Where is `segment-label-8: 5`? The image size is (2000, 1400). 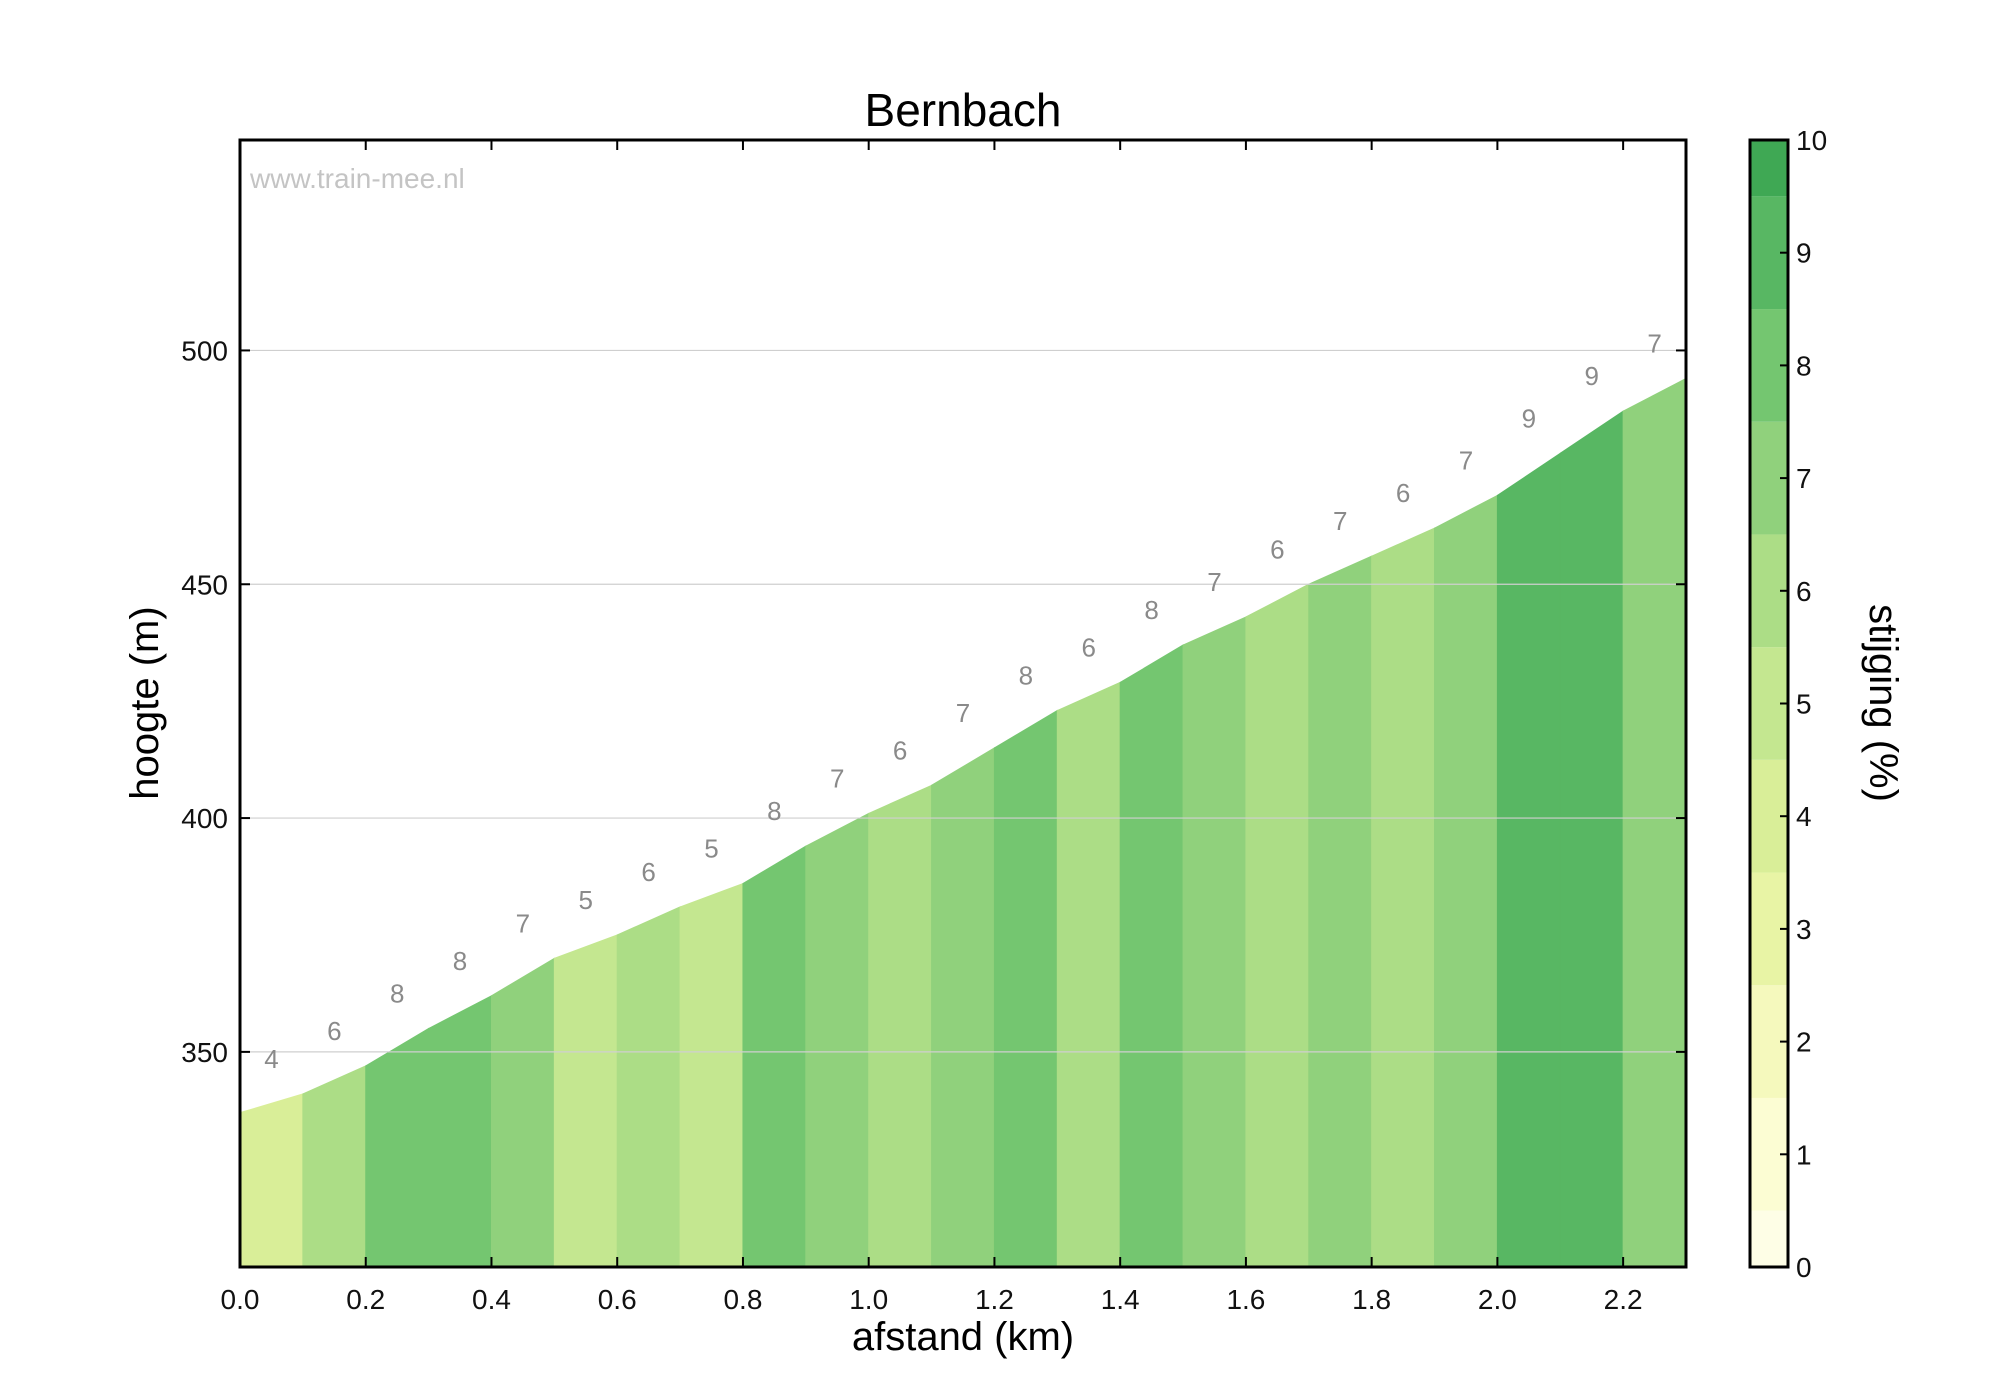
segment-label-8: 5 is located at coordinates (711, 849).